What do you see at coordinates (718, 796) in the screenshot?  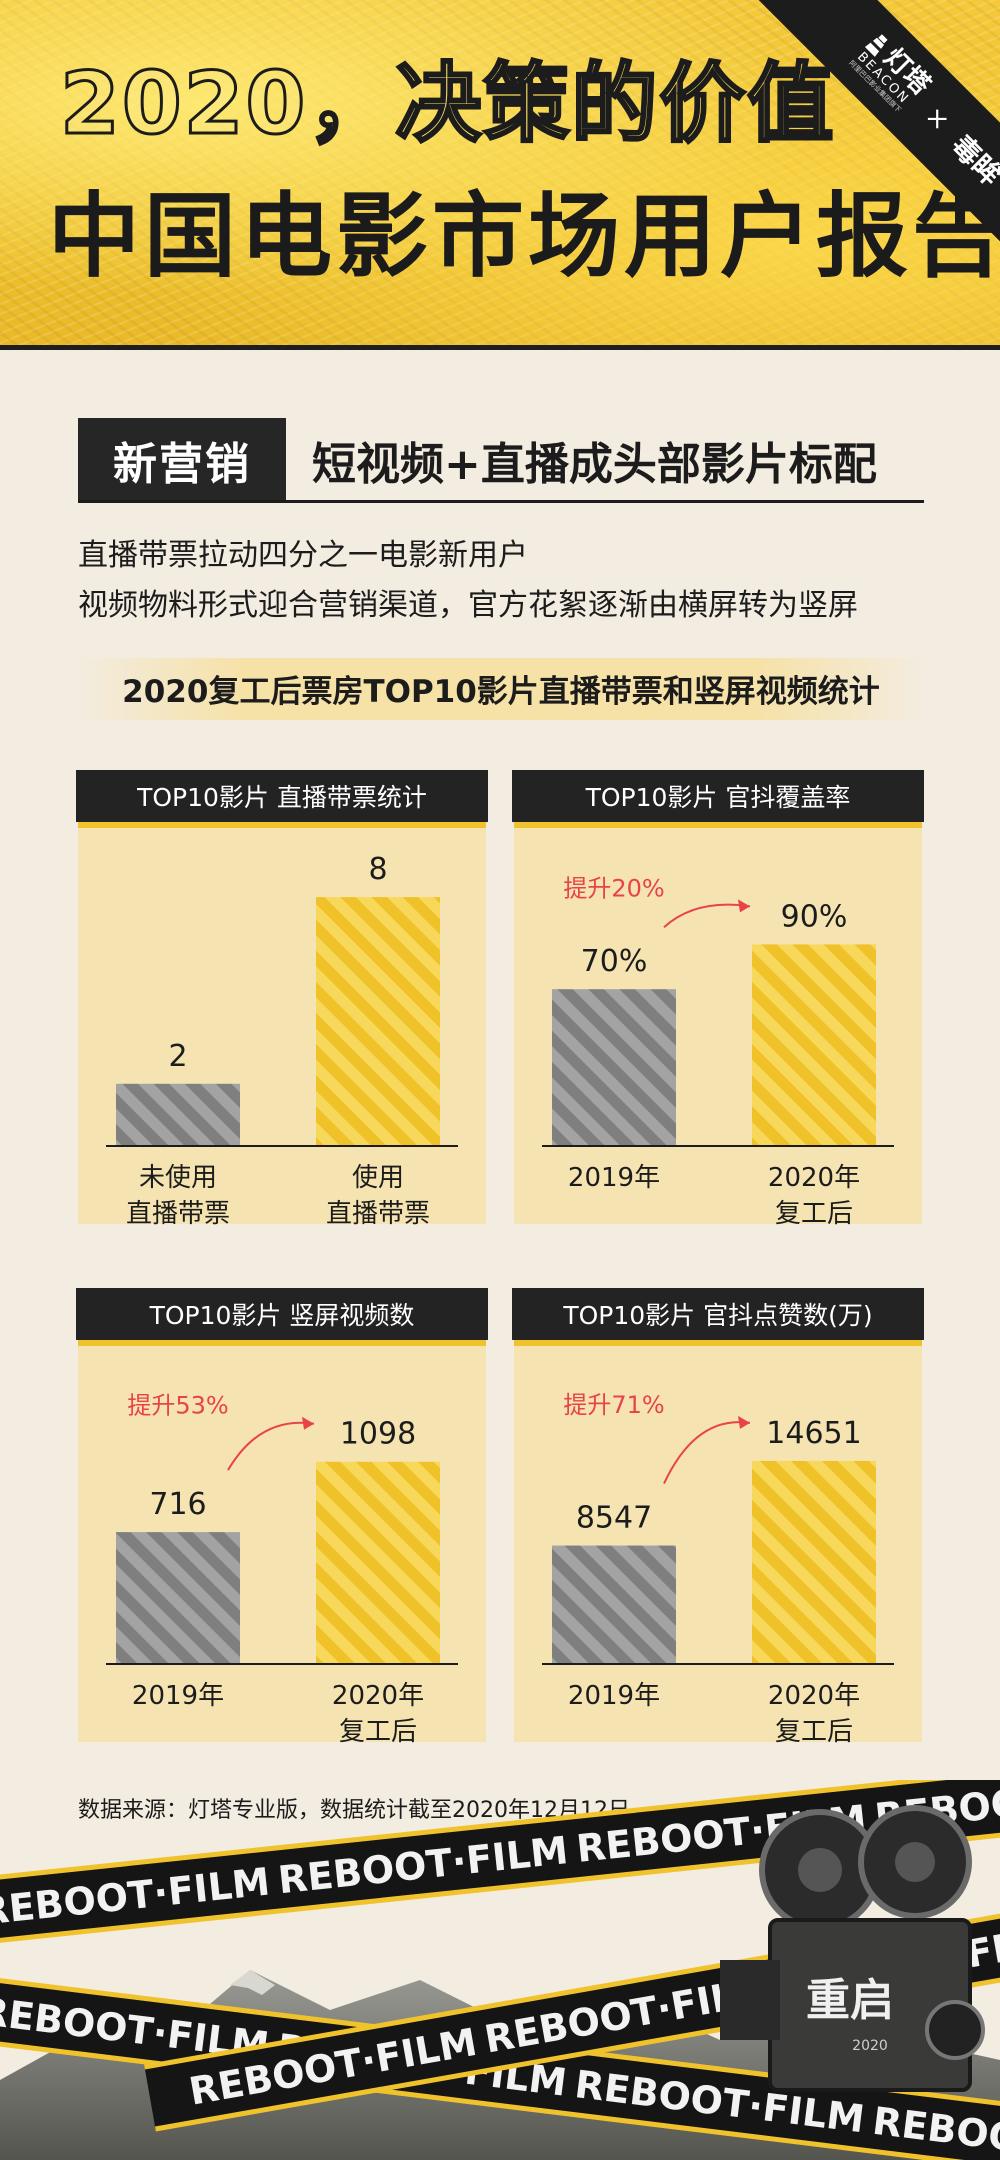 I see `chart-title: TOP10影片 官抖覆盖率` at bounding box center [718, 796].